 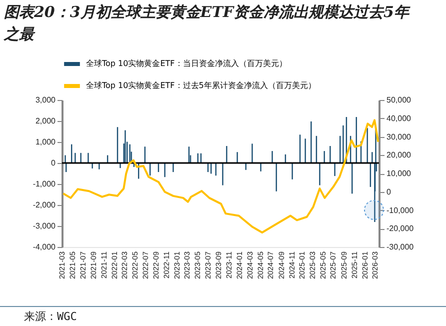 What do you see at coordinates (44, 184) in the screenshot?
I see `y-tick-label: -1,000` at bounding box center [44, 184].